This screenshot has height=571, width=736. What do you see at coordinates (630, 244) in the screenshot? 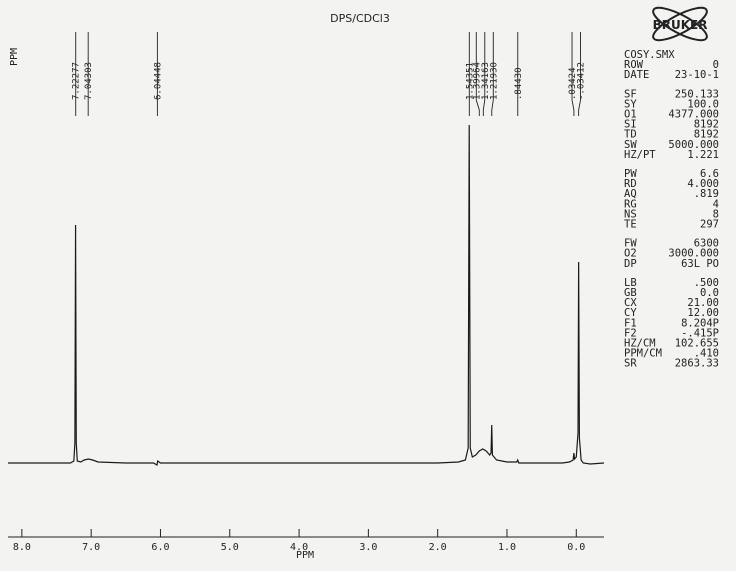
I see `param-key: FW` at bounding box center [630, 244].